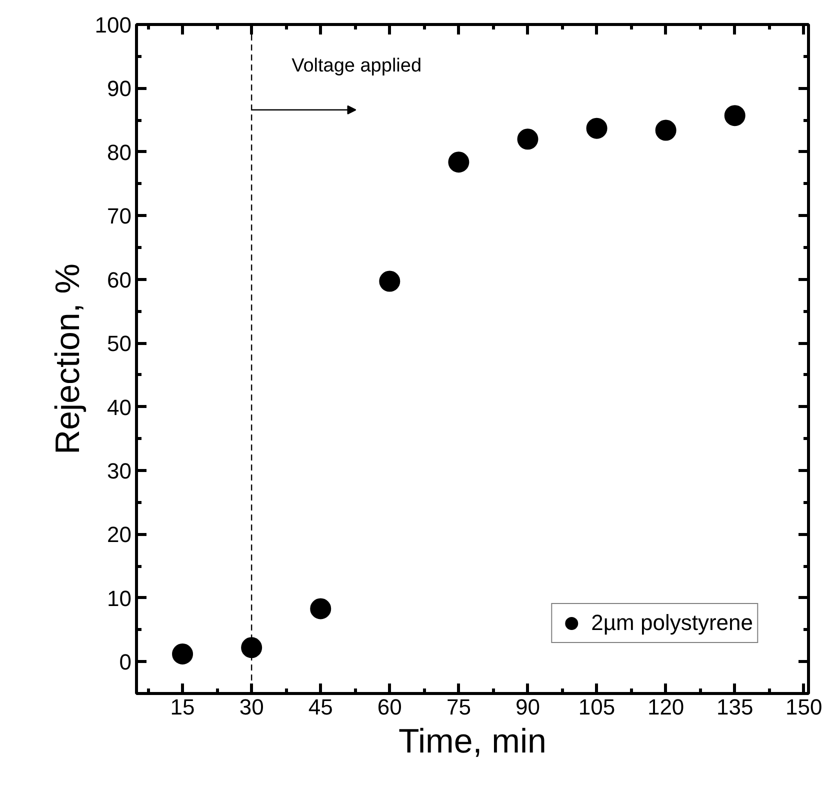 Image resolution: width=830 pixels, height=797 pixels. What do you see at coordinates (804, 707) in the screenshot?
I see `x-tick-label: 150` at bounding box center [804, 707].